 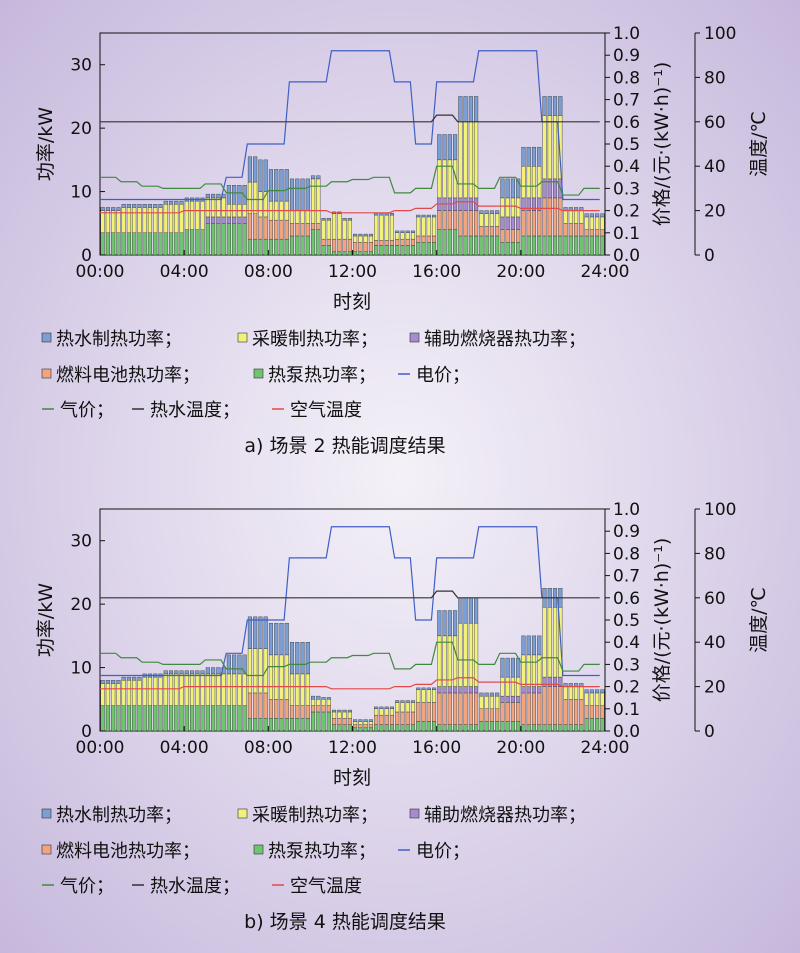 What do you see at coordinates (626, 532) in the screenshot?
I see `price-tick-label: 0.9` at bounding box center [626, 532].